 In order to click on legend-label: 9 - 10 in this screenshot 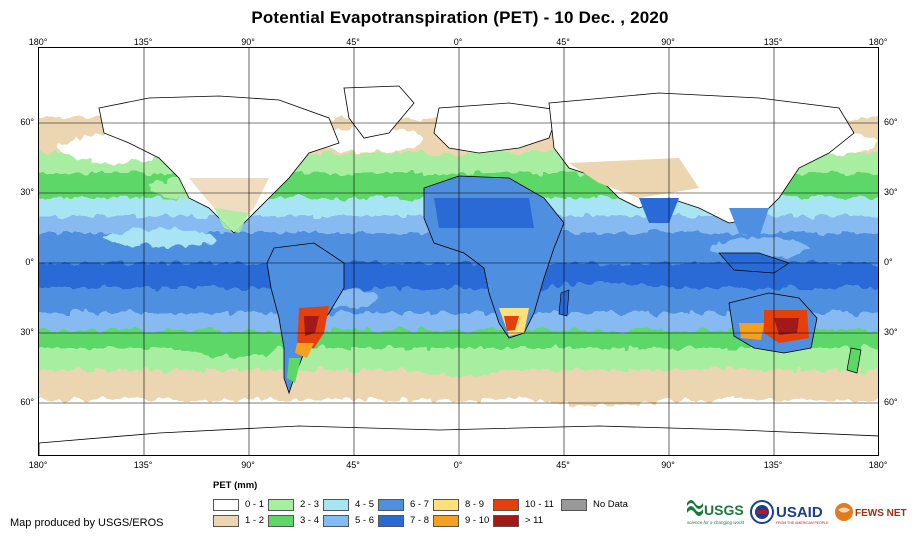, I will do `click(477, 520)`.